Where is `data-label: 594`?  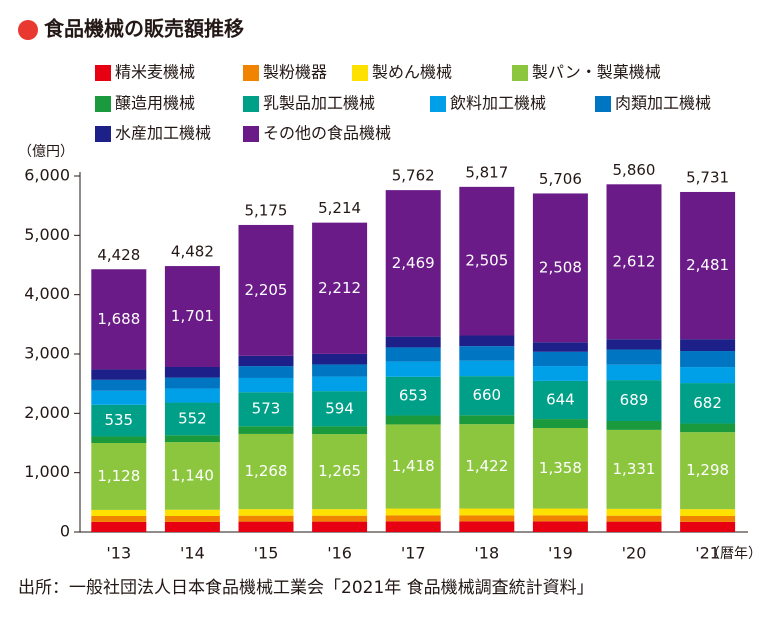
data-label: 594 is located at coordinates (339, 408).